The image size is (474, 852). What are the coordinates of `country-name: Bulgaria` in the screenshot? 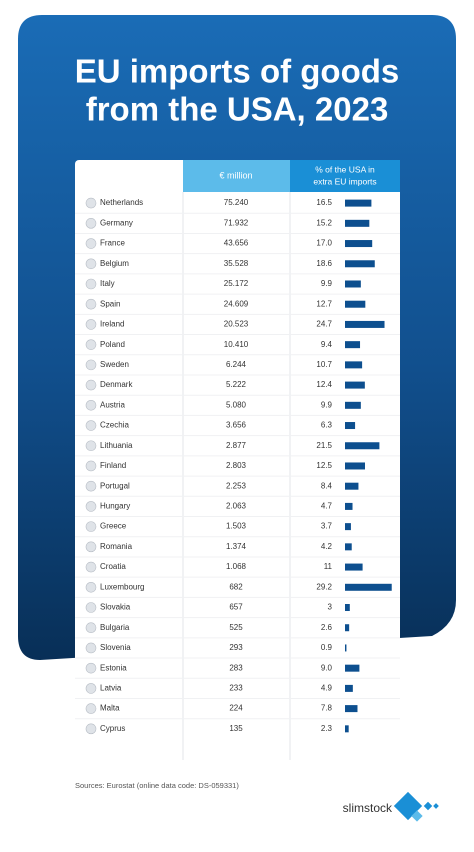 It's located at (115, 627).